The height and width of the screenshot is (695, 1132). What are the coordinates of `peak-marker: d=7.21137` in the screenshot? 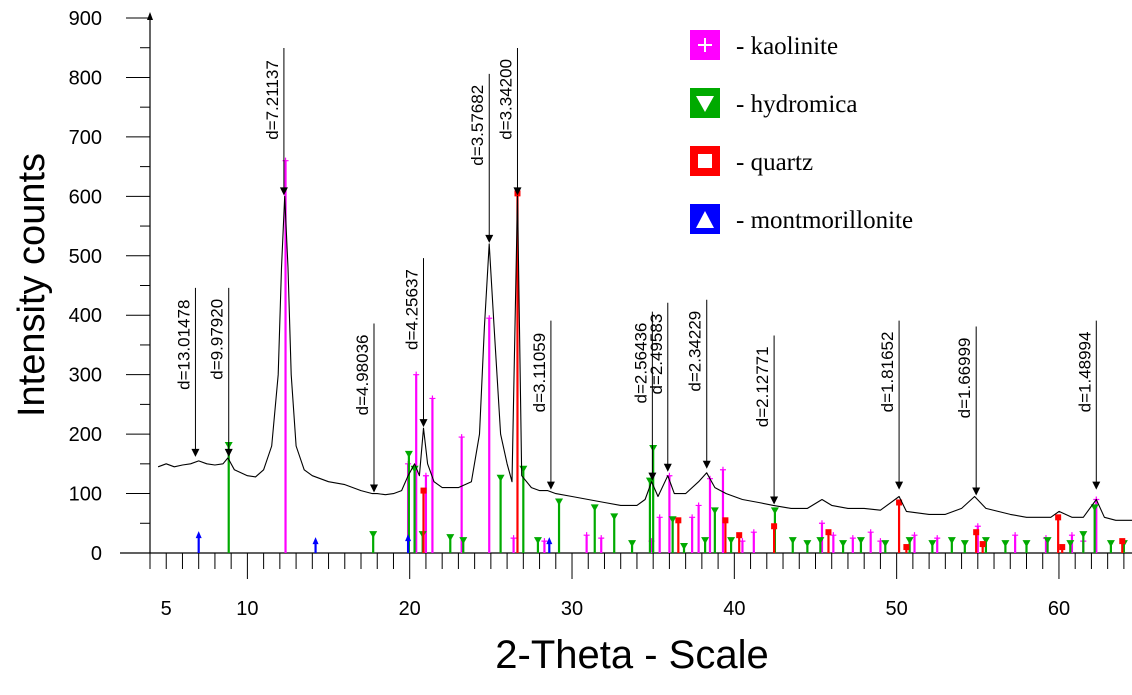 It's located at (275, 122).